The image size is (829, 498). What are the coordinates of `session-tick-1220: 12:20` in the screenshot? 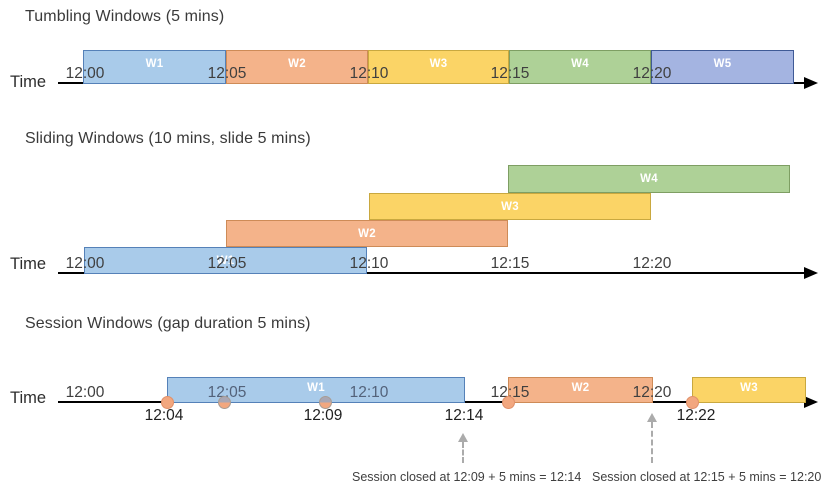 It's located at (652, 392).